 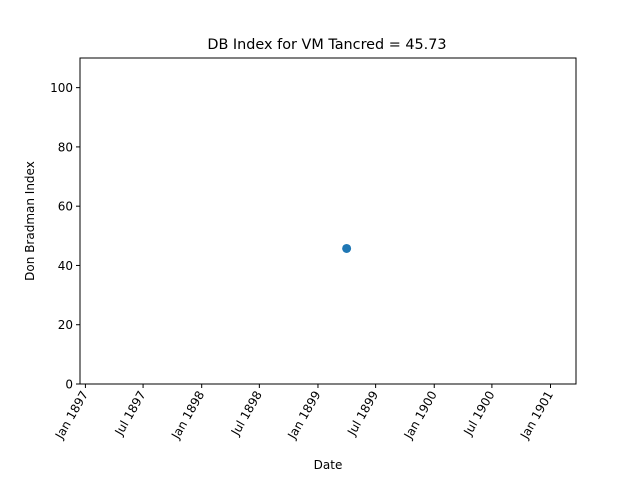 I want to click on x-tick-label: Jul 1897, so click(x=130, y=414).